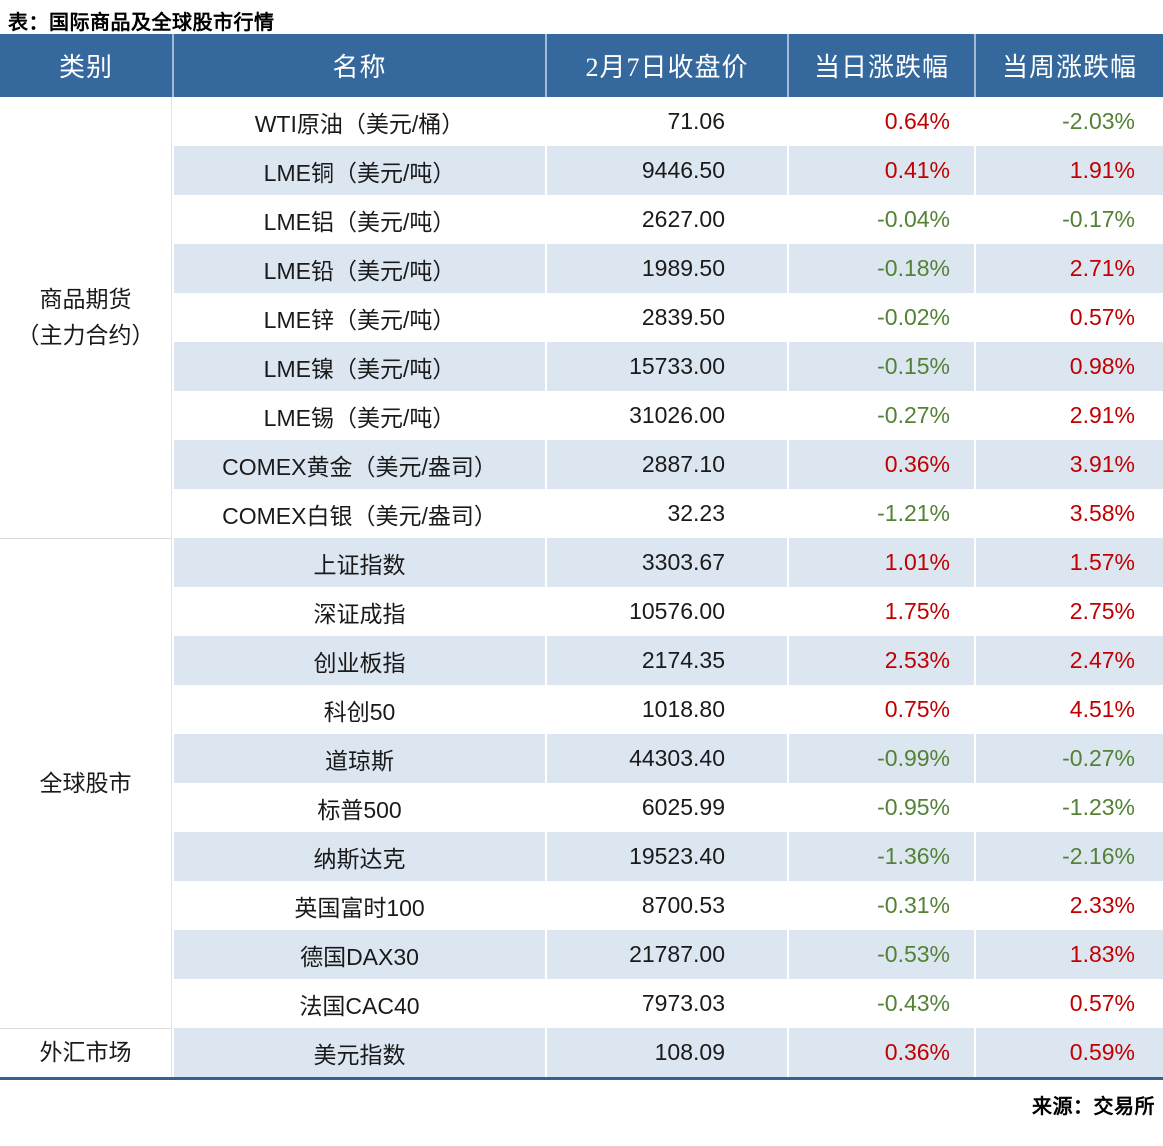 This screenshot has height=1146, width=1163. I want to click on close-price-cell: 71.06, so click(666, 121).